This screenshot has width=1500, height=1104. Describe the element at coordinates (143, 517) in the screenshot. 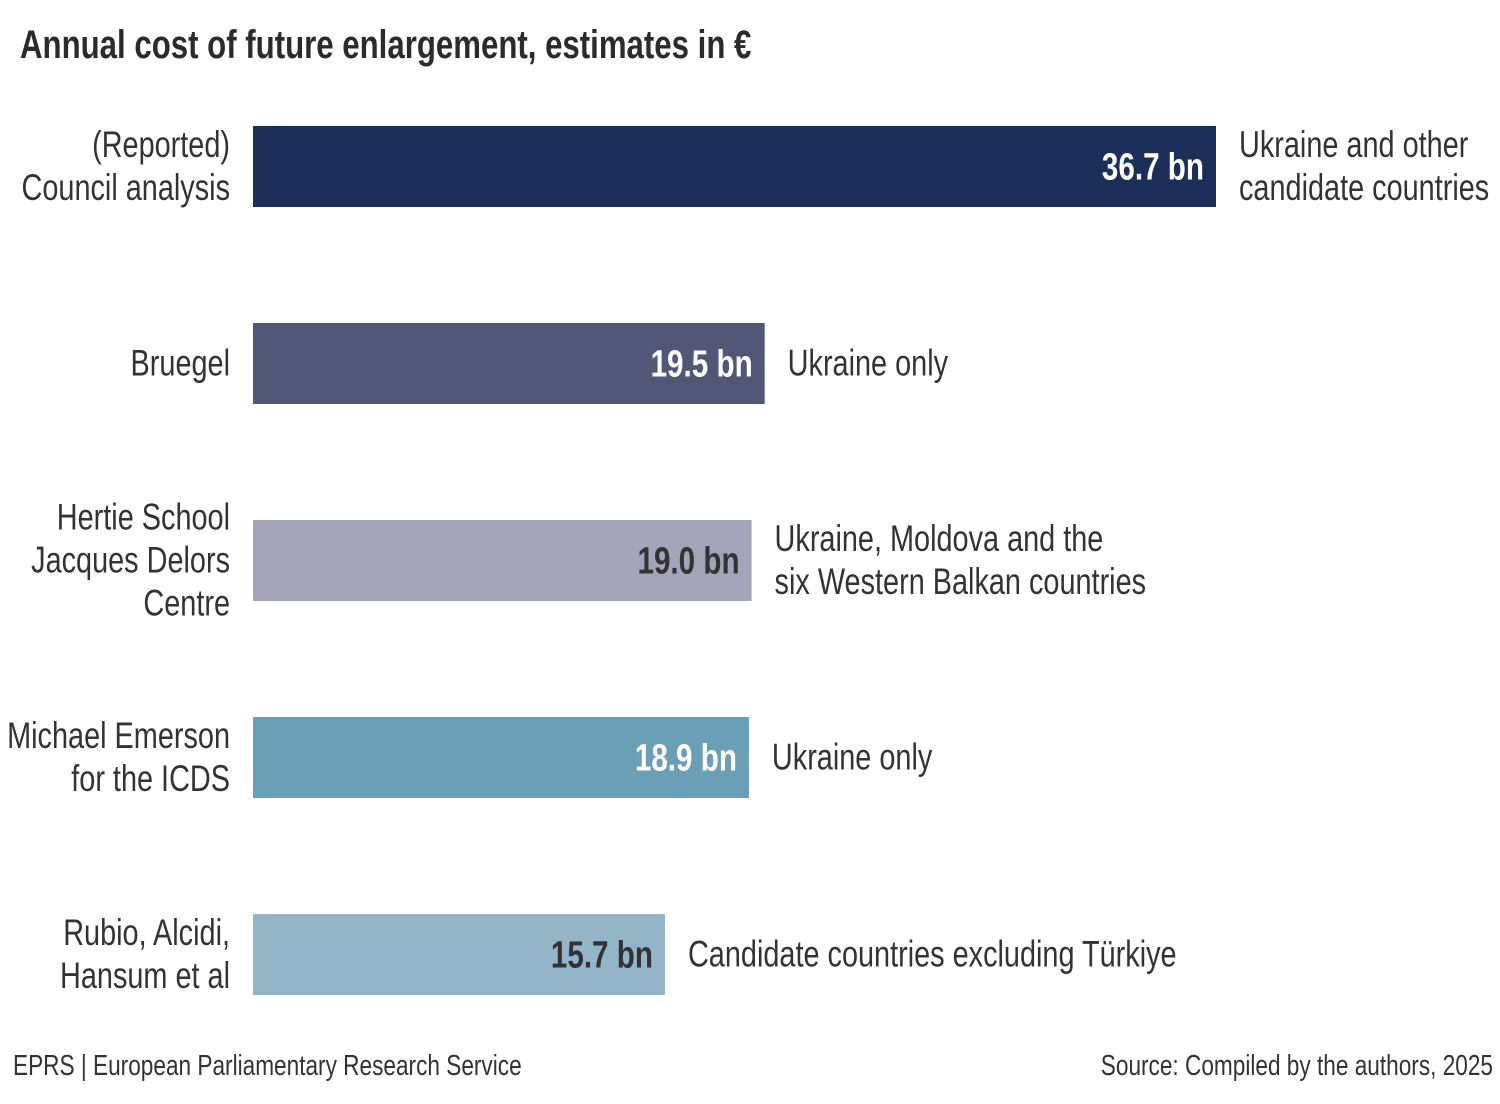

I see `category-label: Hertie School` at that location.